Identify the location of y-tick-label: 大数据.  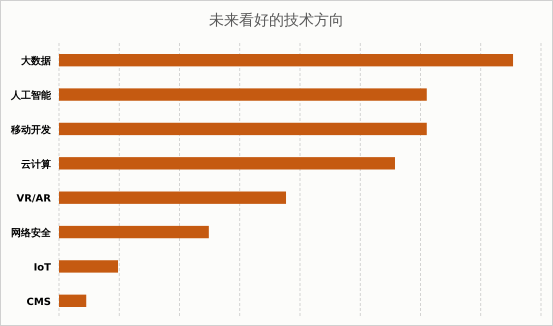
(35, 61).